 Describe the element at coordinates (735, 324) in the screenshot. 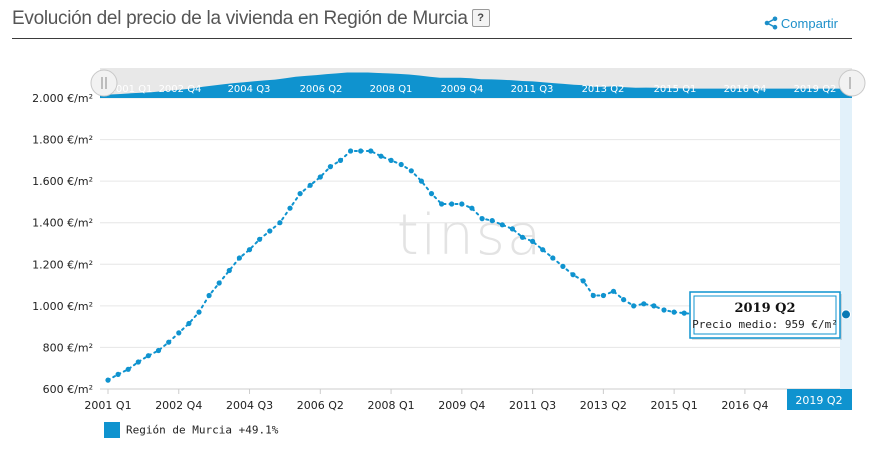

I see `tooltip-label-key: Precio medio:` at that location.